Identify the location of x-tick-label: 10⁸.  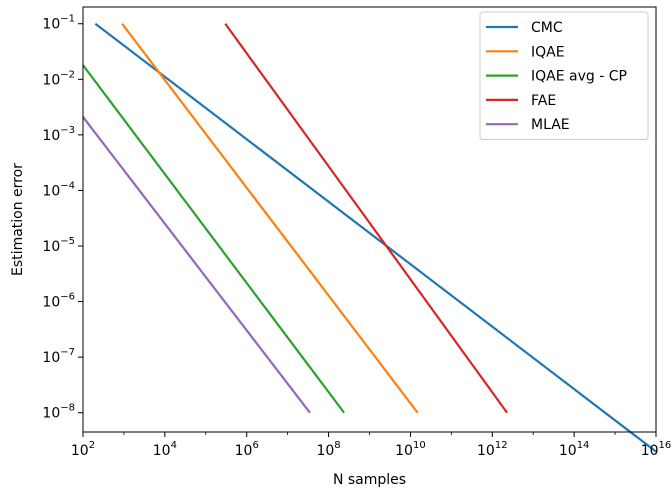
(328, 449).